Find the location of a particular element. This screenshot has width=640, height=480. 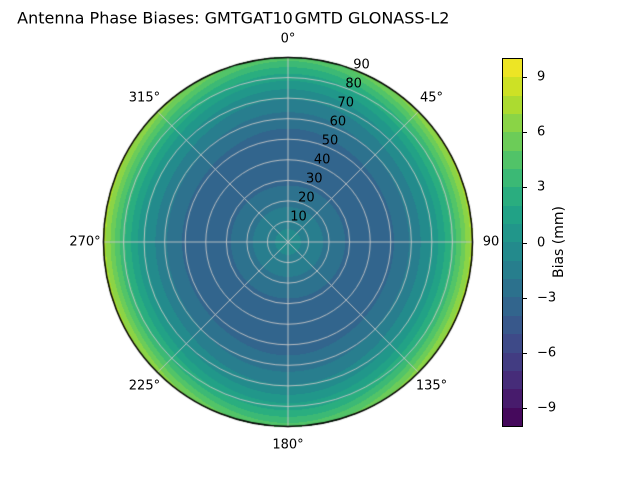

plot-title-left: Antenna Phase Biases: GMTGAT10 is located at coordinates (155, 18).